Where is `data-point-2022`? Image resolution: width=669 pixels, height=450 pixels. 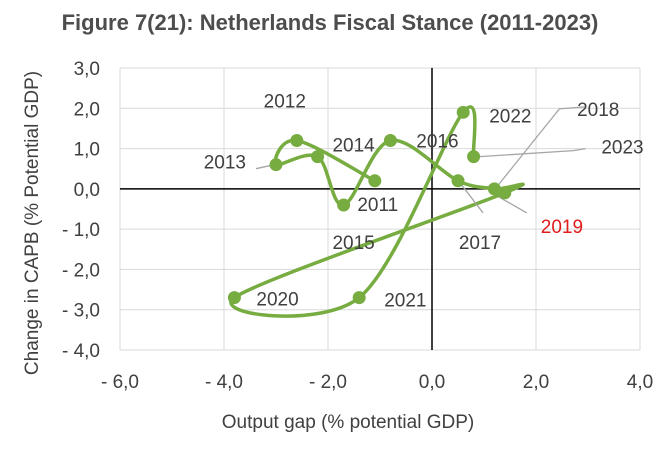
data-point-2022 is located at coordinates (463, 112).